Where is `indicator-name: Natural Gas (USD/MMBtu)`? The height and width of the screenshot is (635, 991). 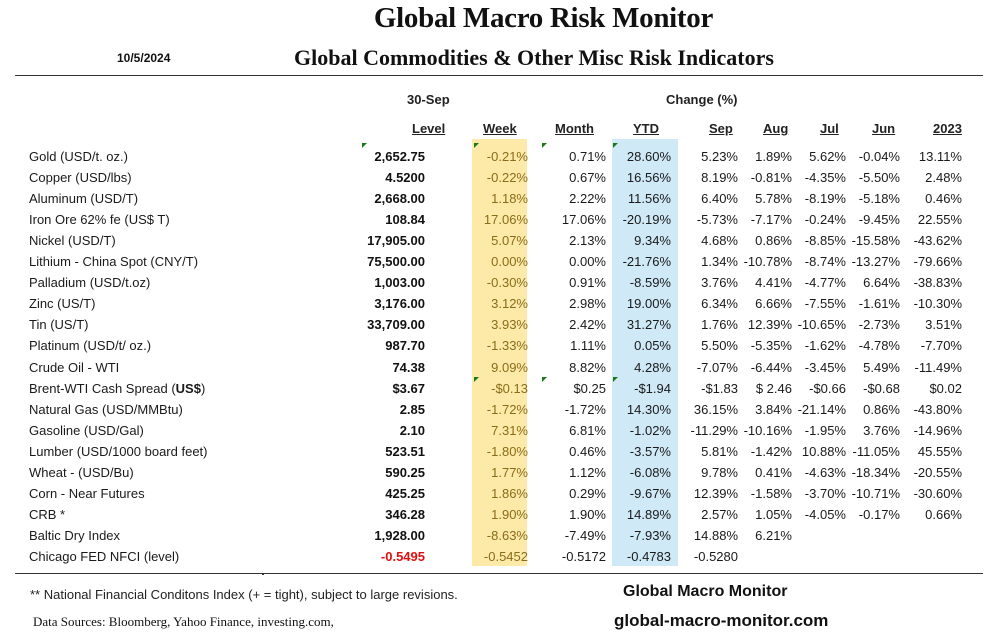
indicator-name: Natural Gas (USD/MMBtu) is located at coordinates (106, 409).